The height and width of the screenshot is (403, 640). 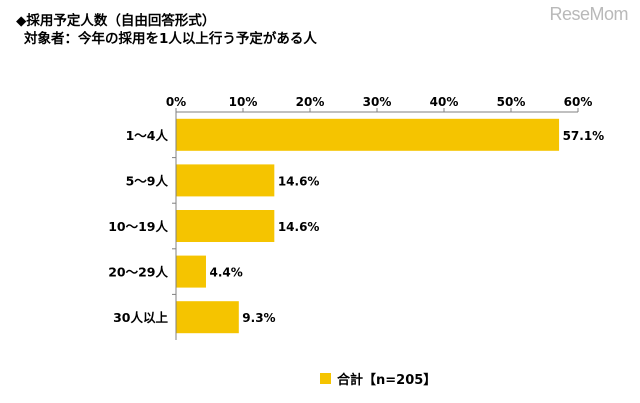 What do you see at coordinates (176, 102) in the screenshot?
I see `x-tick-label: 0%` at bounding box center [176, 102].